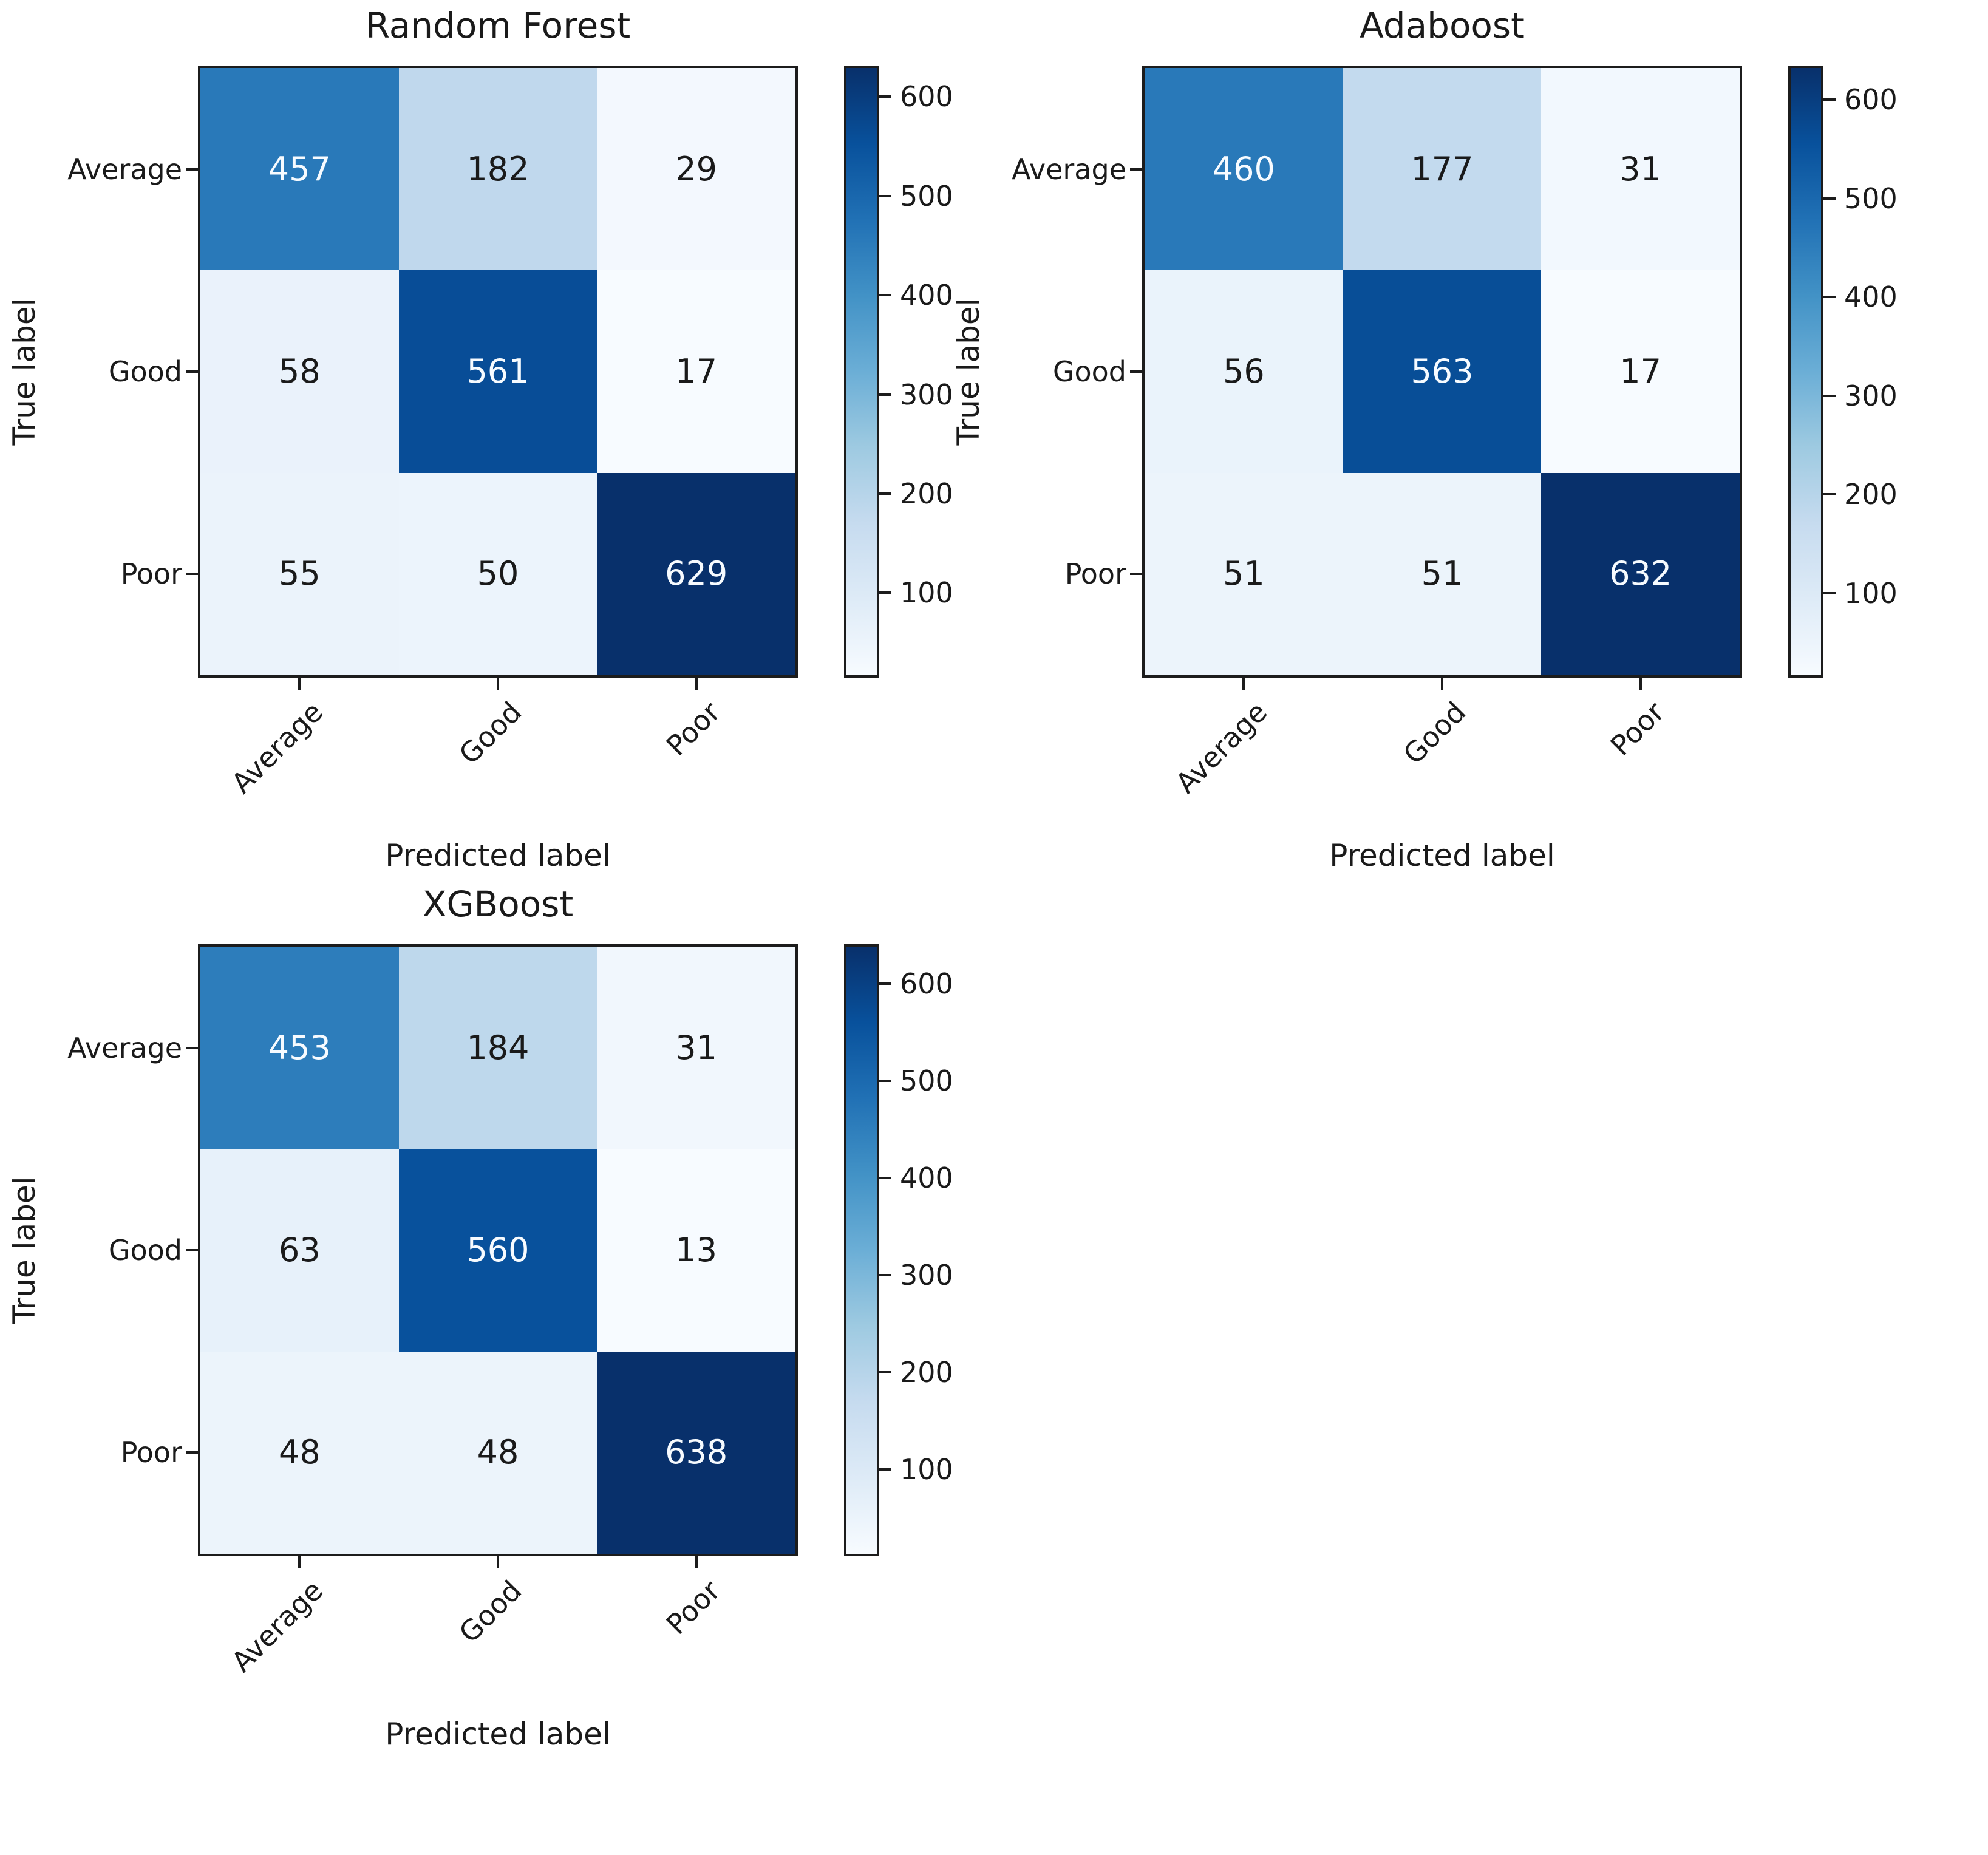 The height and width of the screenshot is (1855, 1988). Describe the element at coordinates (696, 371) in the screenshot. I see `heatmap-cell: 17` at that location.